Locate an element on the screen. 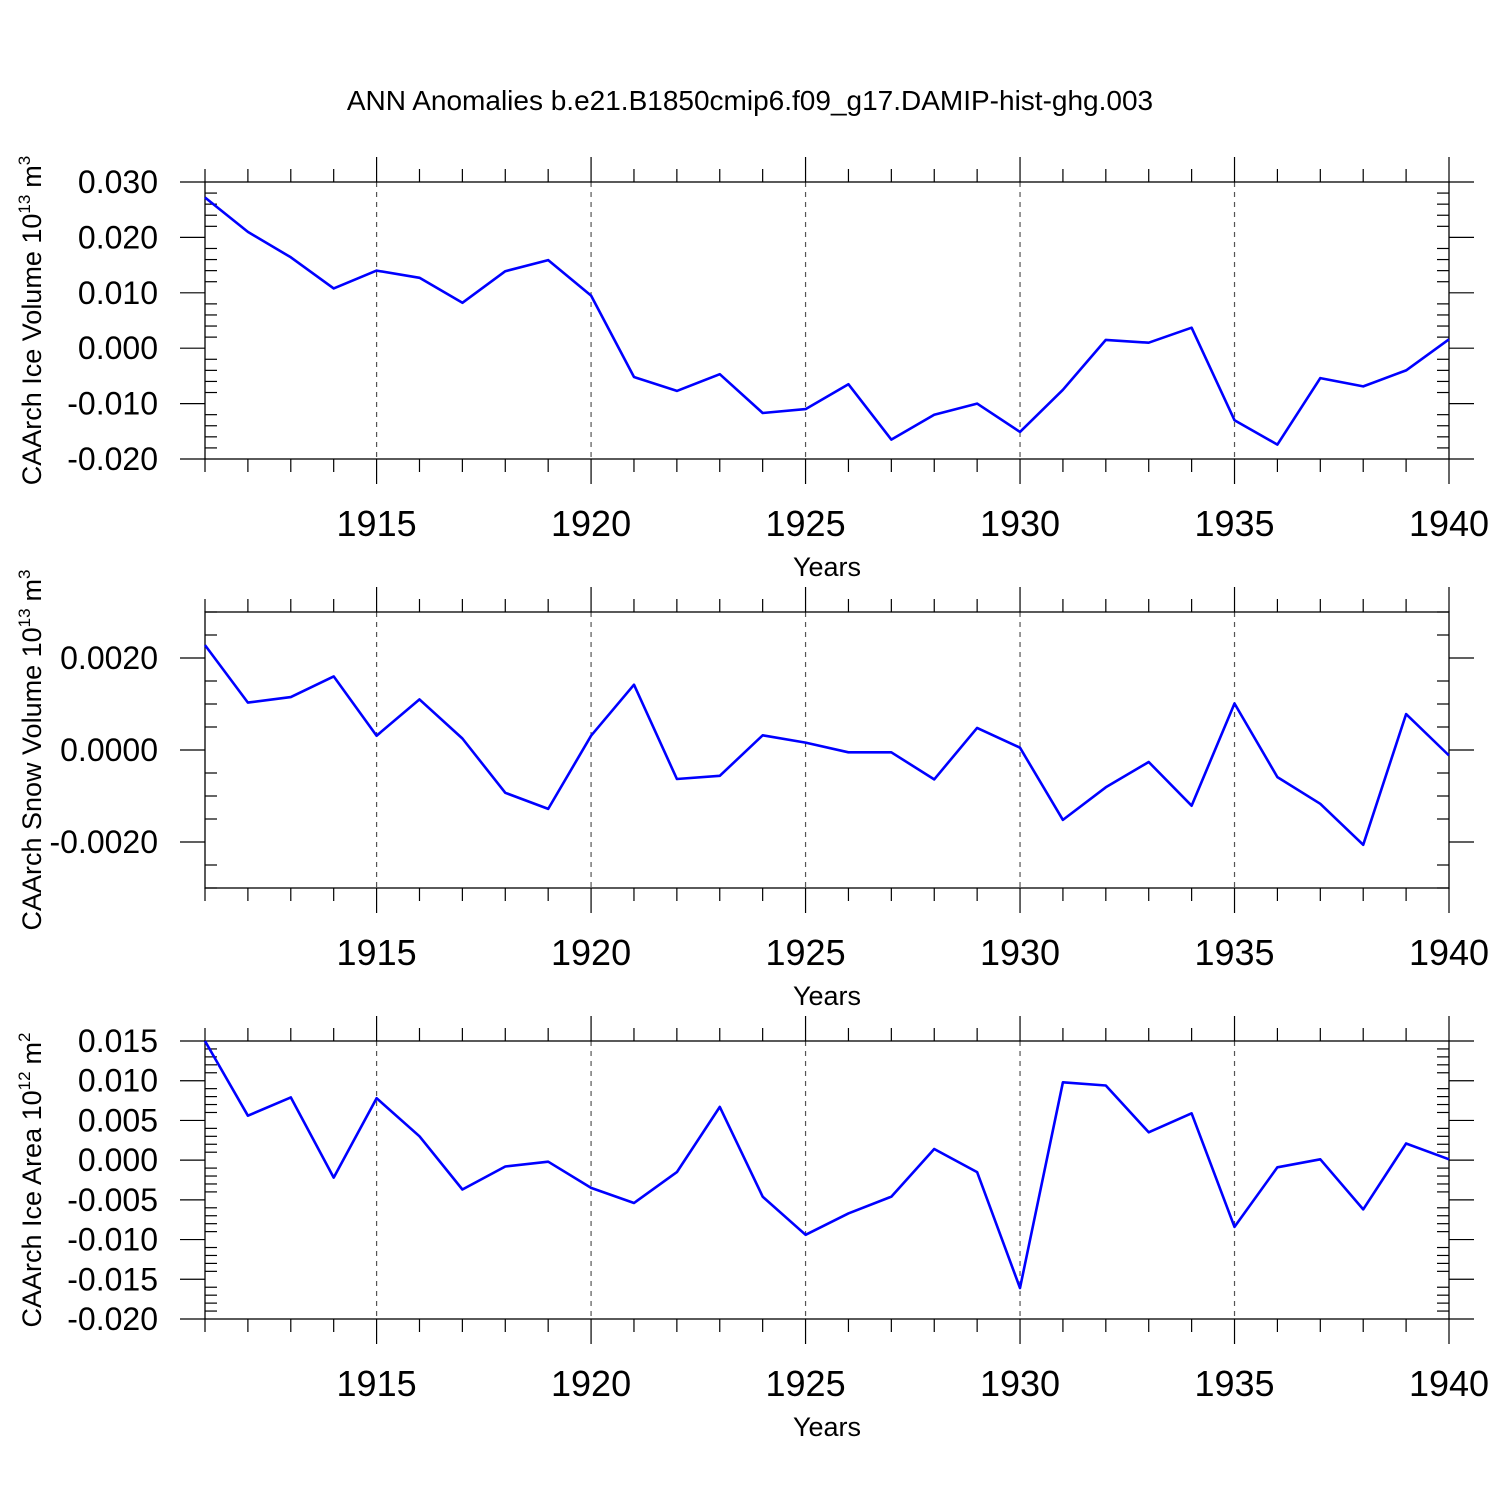  p2-point-1938 is located at coordinates (1363, 845).